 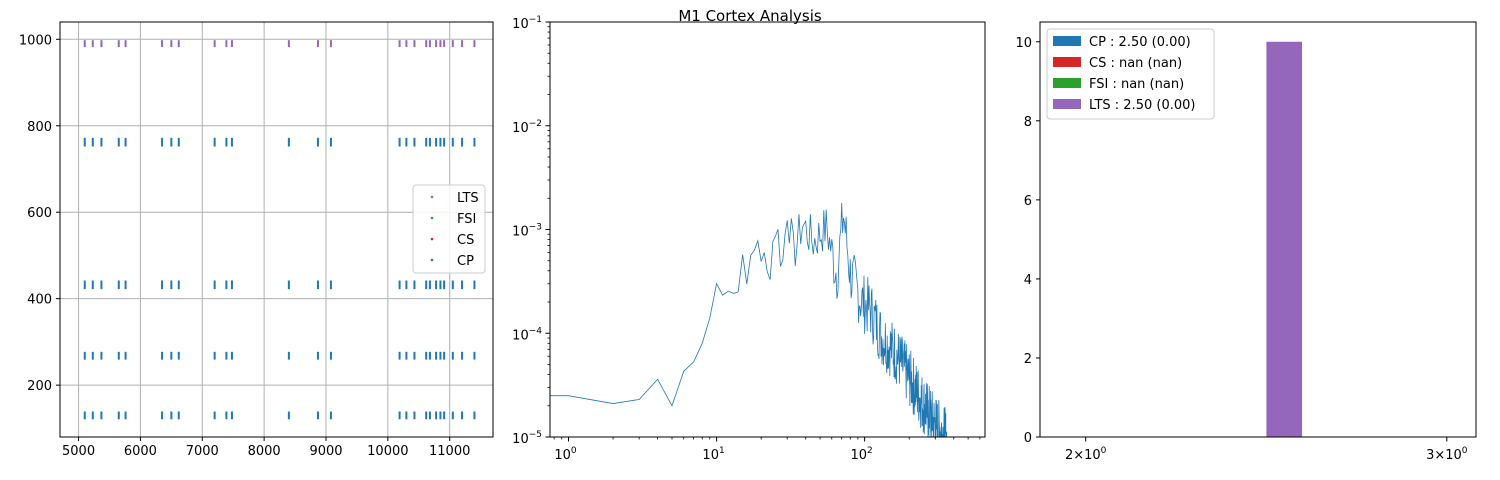 What do you see at coordinates (527, 231) in the screenshot?
I see `spectrum-ytick-label: 10⁻³` at bounding box center [527, 231].